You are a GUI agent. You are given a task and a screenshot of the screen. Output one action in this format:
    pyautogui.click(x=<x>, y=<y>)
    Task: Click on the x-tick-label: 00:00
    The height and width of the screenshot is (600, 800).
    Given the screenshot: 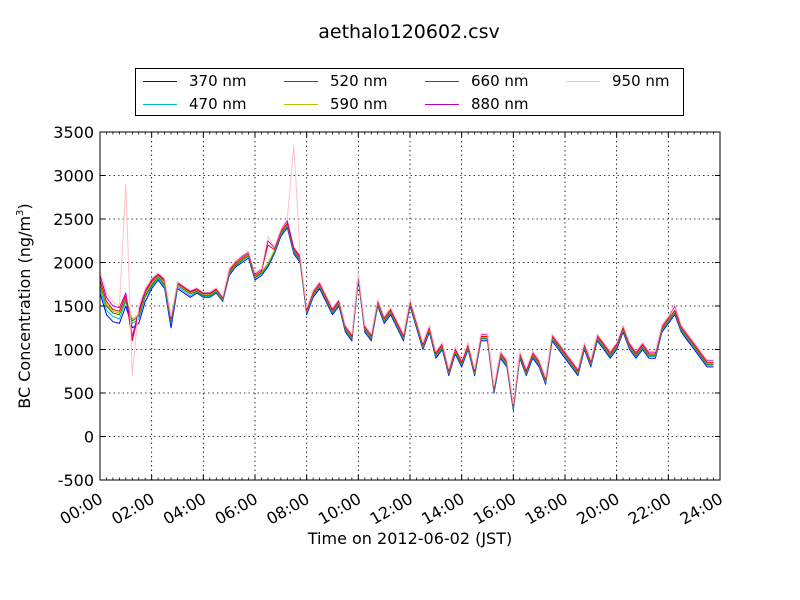 What is the action you would take?
    pyautogui.click(x=81, y=509)
    